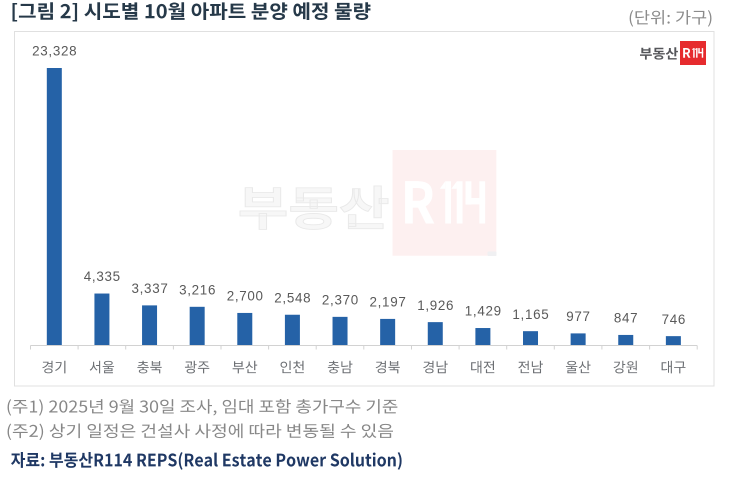 The height and width of the screenshot is (482, 730). What do you see at coordinates (435, 305) in the screenshot?
I see `svg-text: 1,926` at bounding box center [435, 305].